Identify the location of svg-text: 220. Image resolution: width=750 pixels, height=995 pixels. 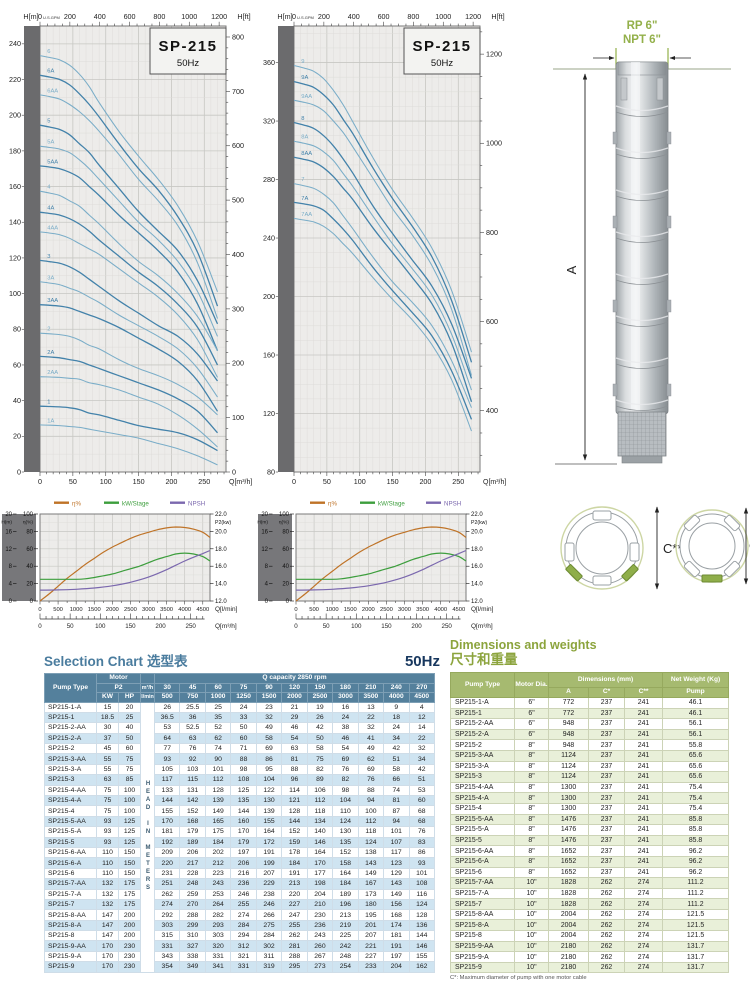
(15, 79).